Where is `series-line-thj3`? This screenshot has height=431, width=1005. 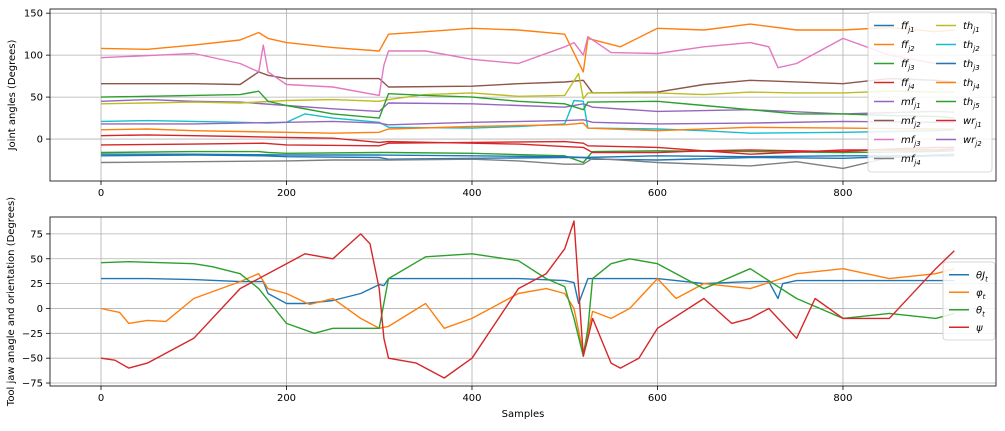 series-line-thj3 is located at coordinates (528, 156).